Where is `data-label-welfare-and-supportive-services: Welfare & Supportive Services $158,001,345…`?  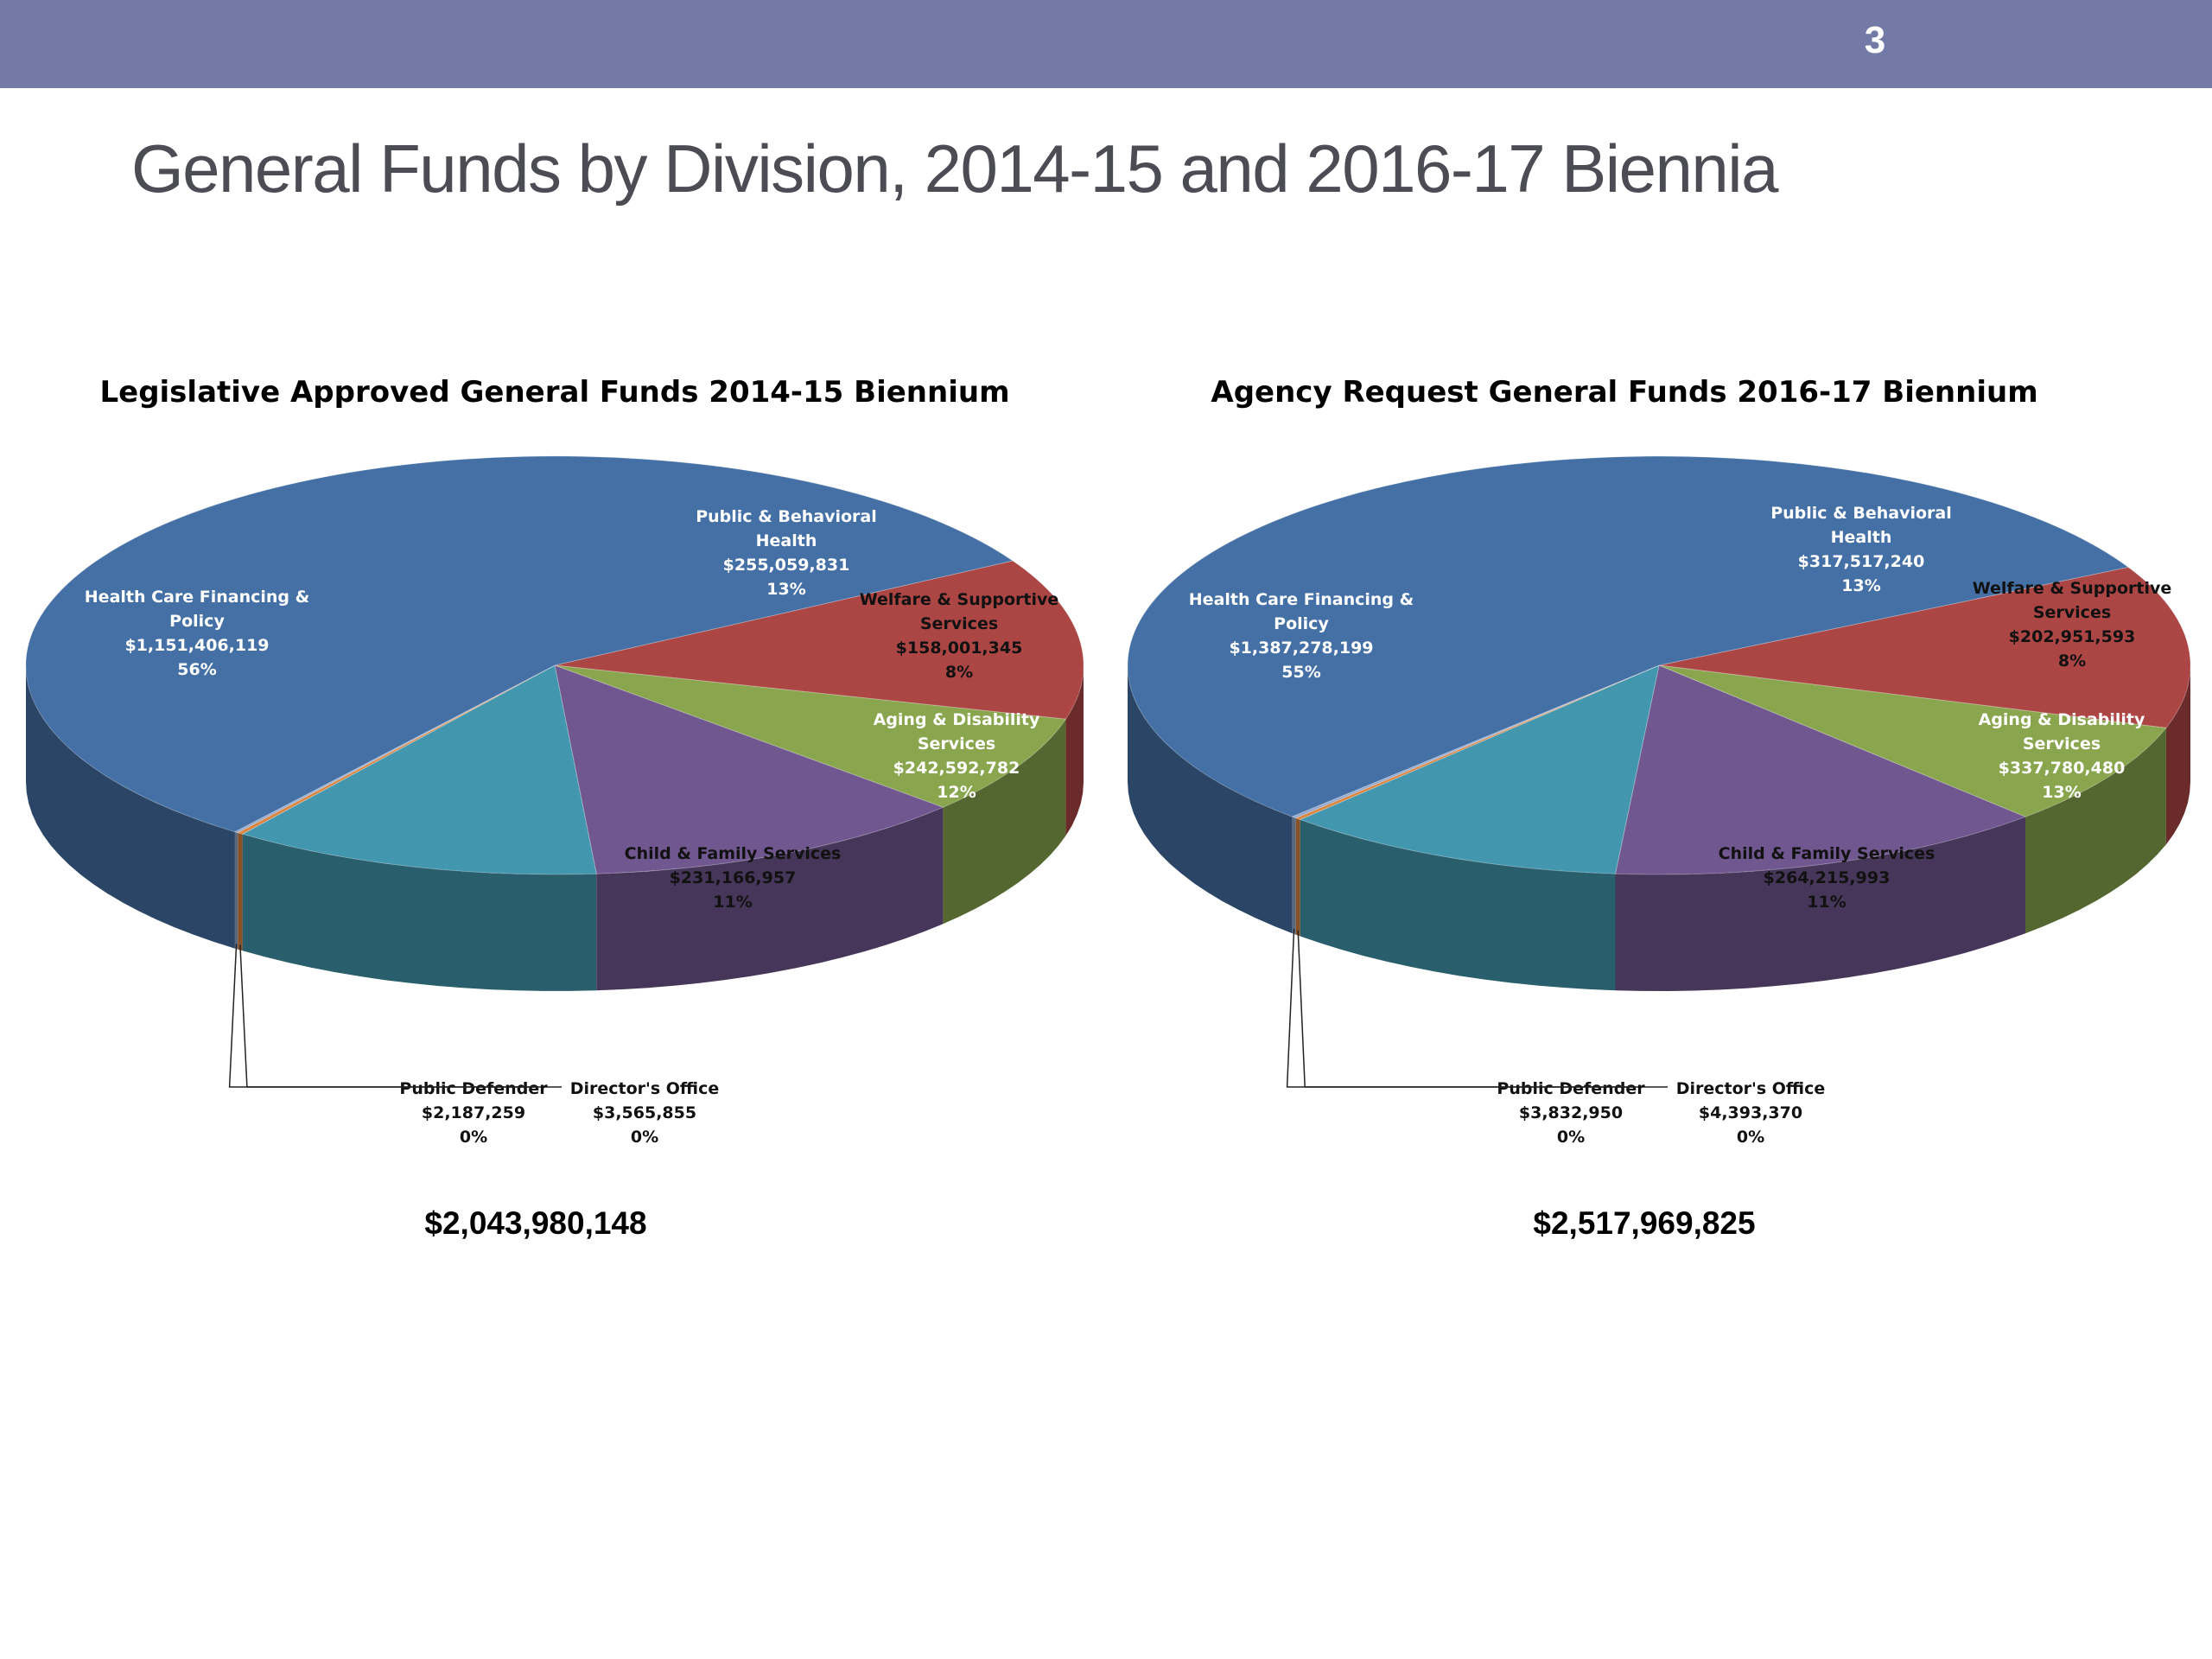
data-label-welfare-and-supportive-services: Welfare & Supportive Services $158,001,345… is located at coordinates (959, 636).